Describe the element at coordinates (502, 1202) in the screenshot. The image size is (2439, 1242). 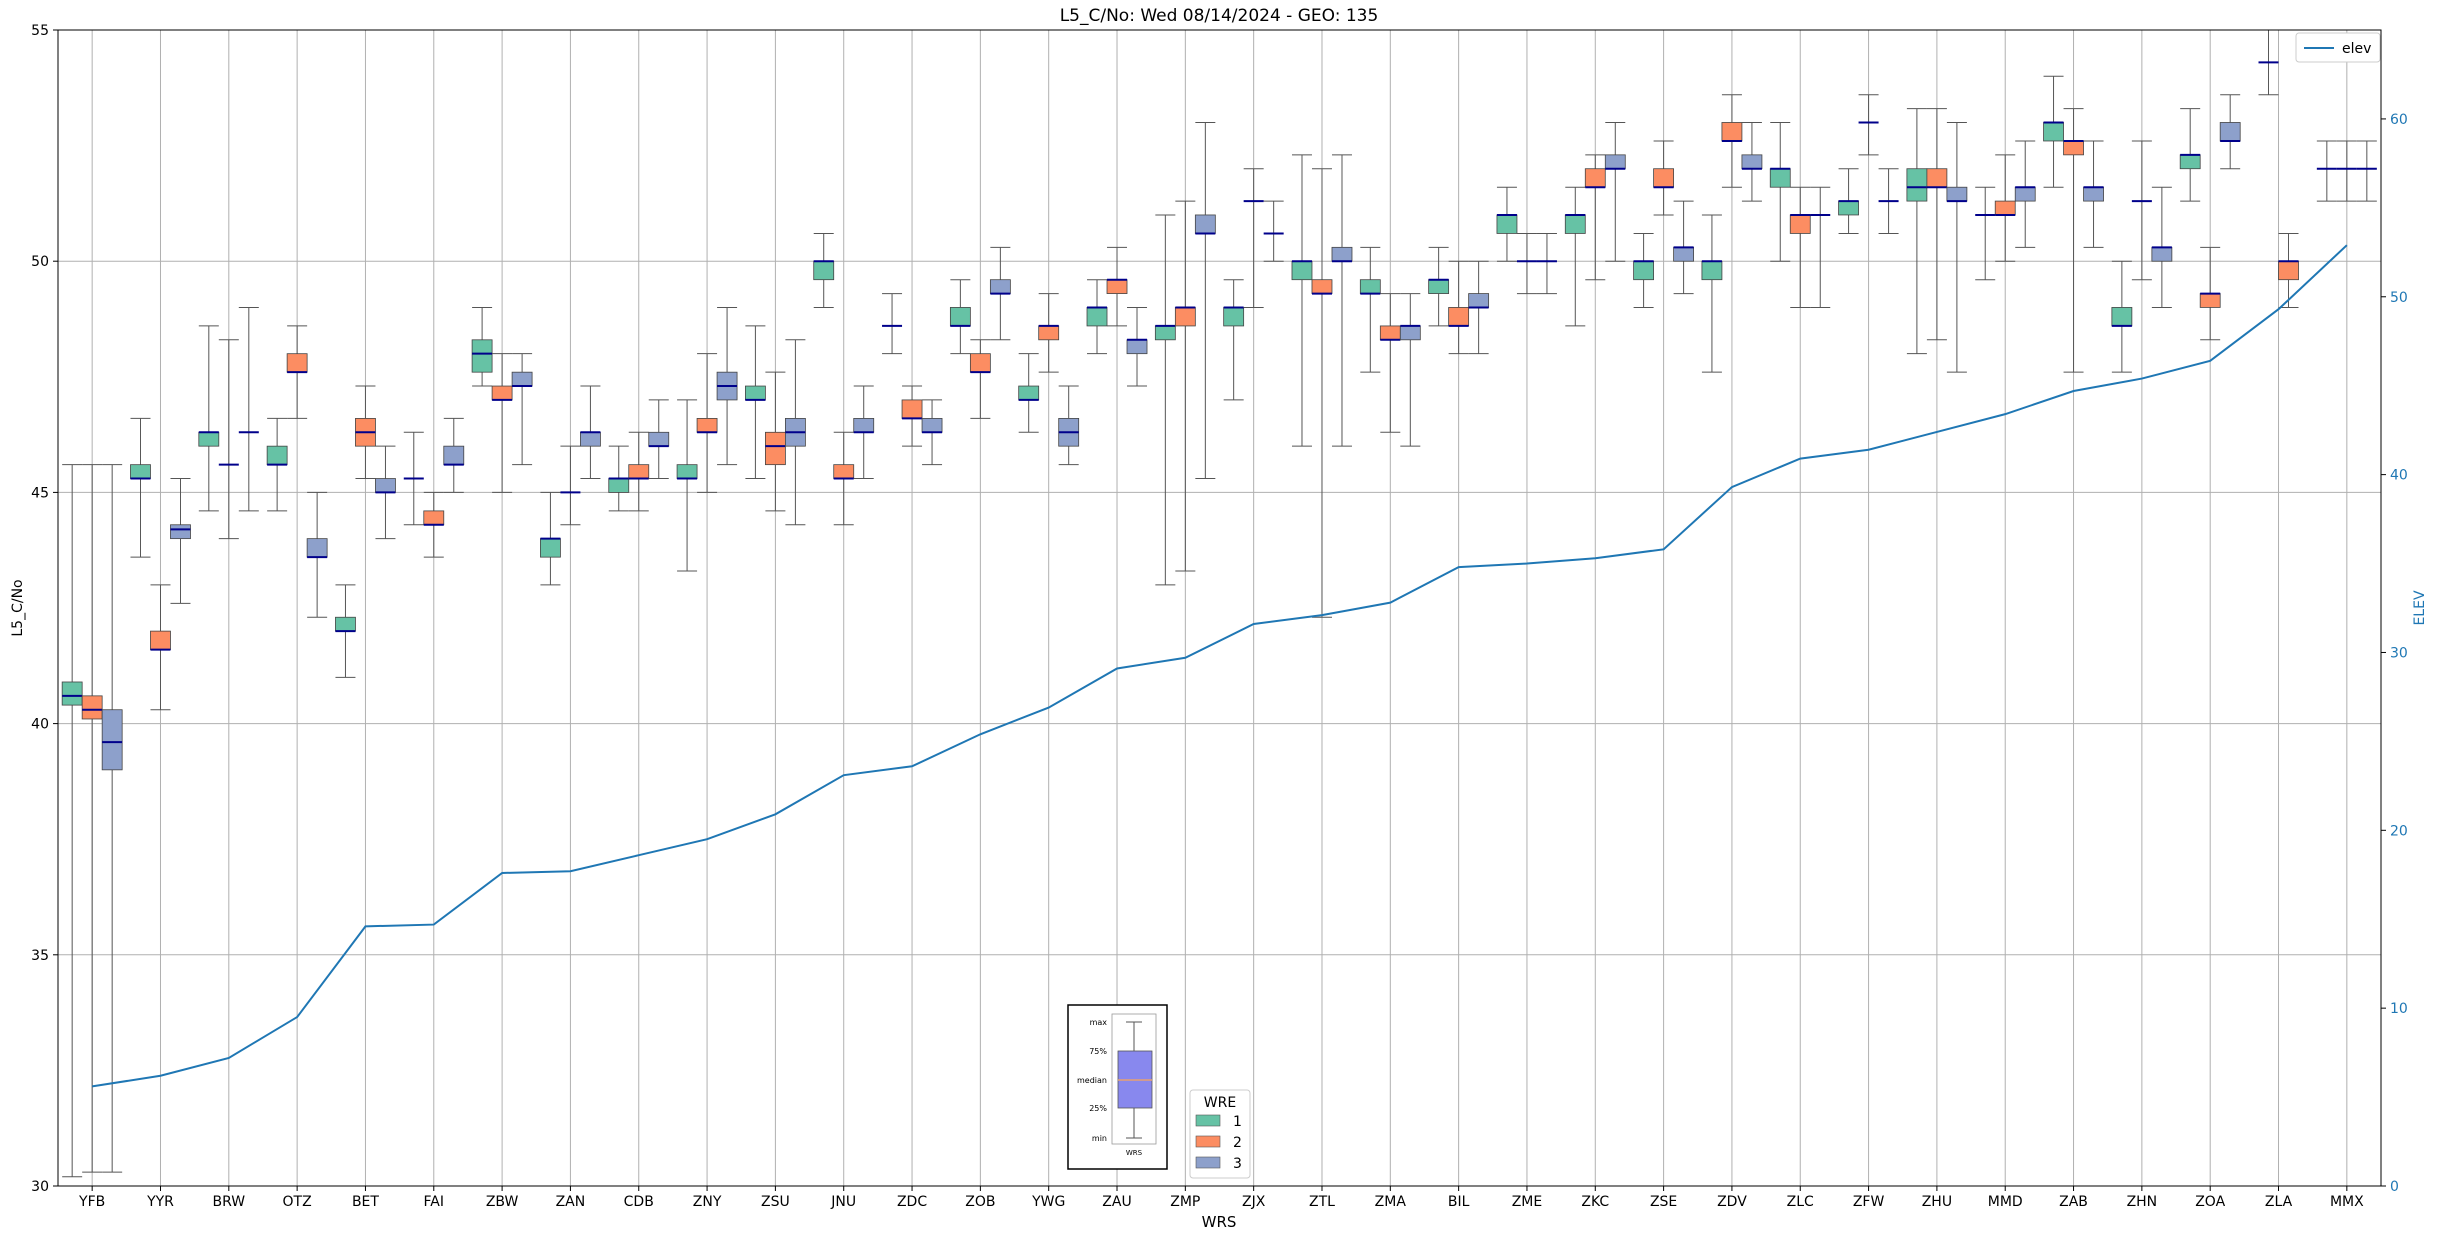
I see `x-tick-label-ZBW: ZBW` at that location.